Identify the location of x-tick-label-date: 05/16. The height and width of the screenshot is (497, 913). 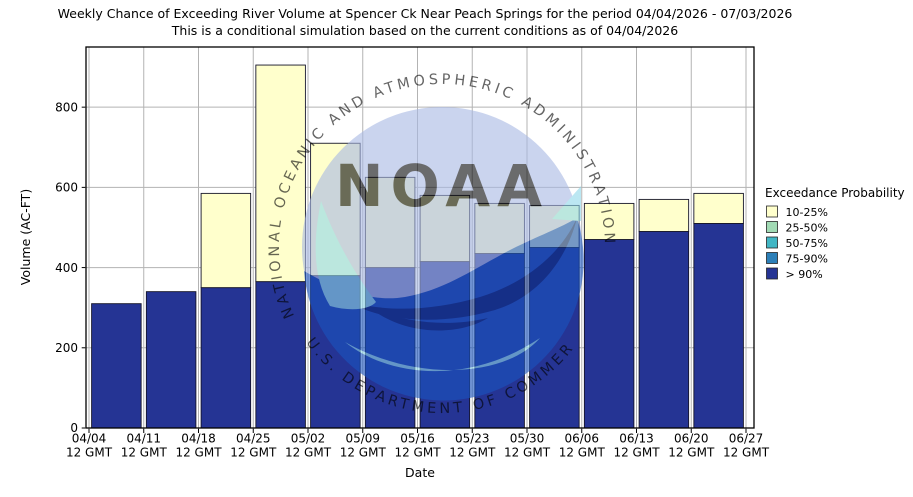
(417, 439).